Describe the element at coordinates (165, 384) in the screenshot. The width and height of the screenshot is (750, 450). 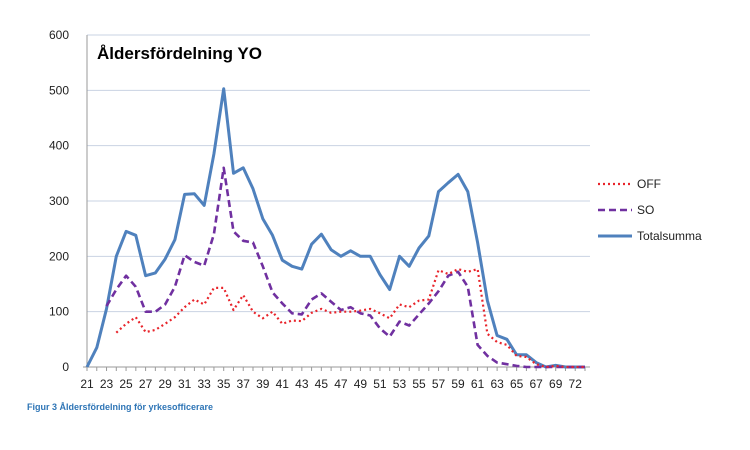
I see `x-tick-label: 29` at that location.